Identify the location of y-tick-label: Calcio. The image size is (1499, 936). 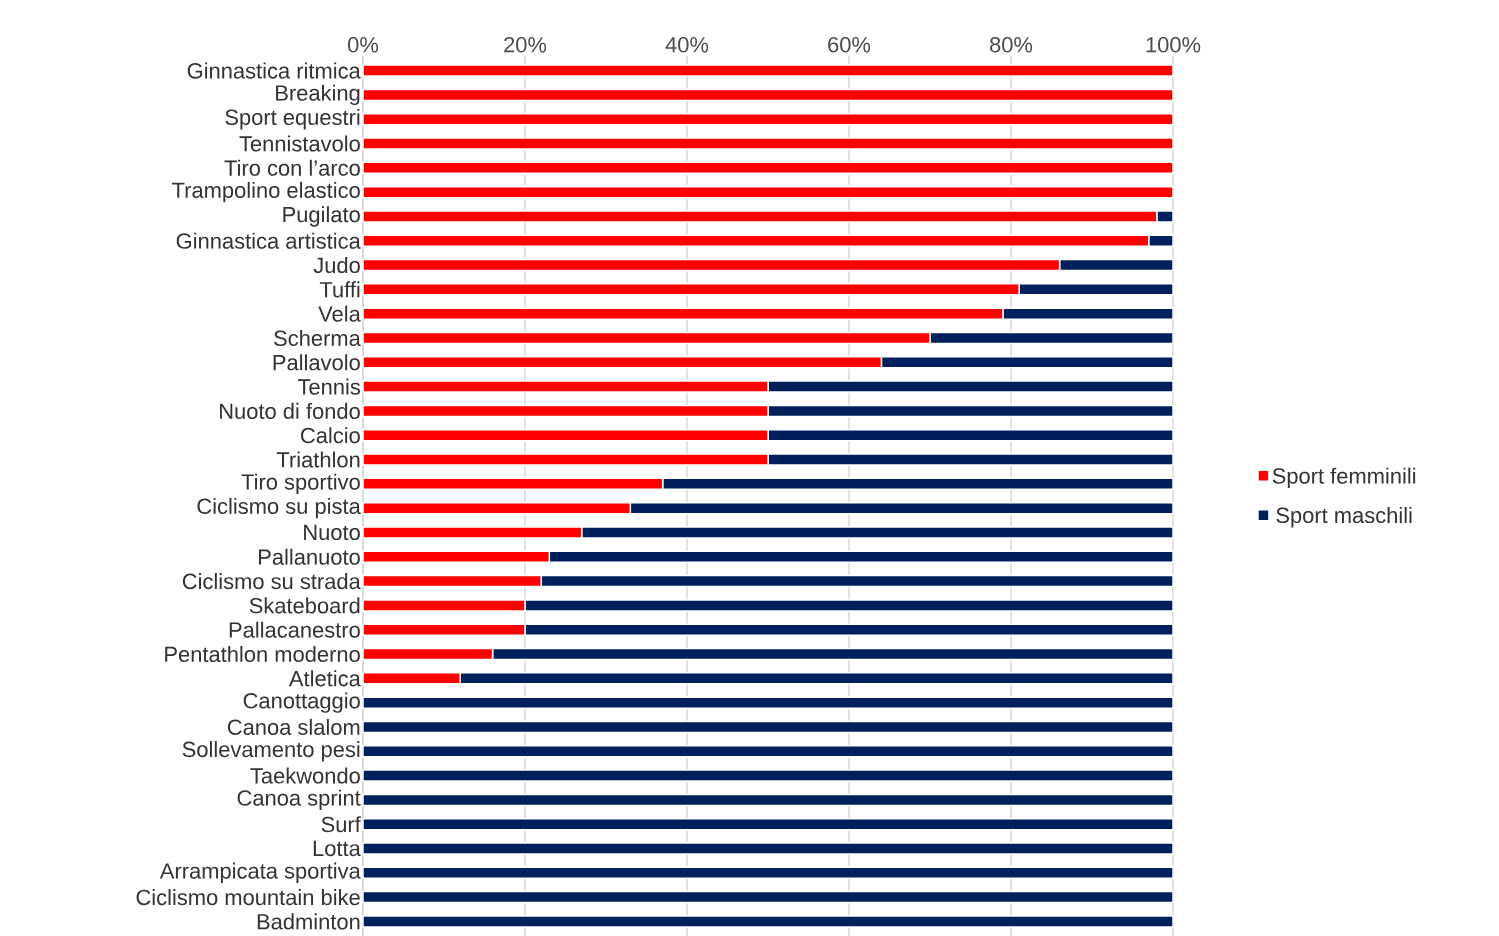
(330, 435).